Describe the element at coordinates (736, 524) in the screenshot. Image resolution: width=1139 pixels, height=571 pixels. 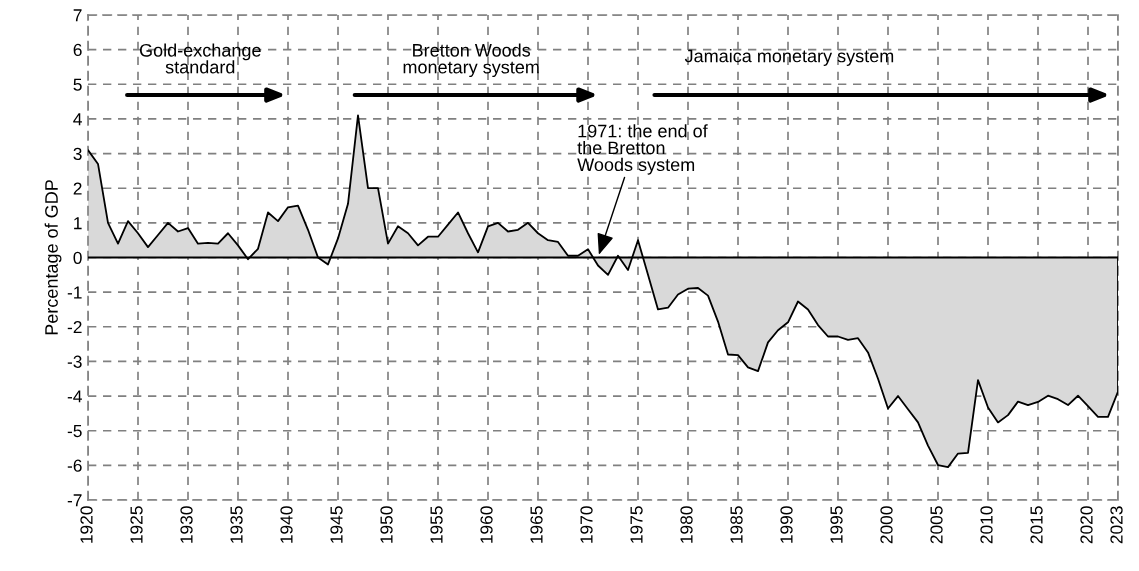
I see `x-tick-label: 1985` at that location.